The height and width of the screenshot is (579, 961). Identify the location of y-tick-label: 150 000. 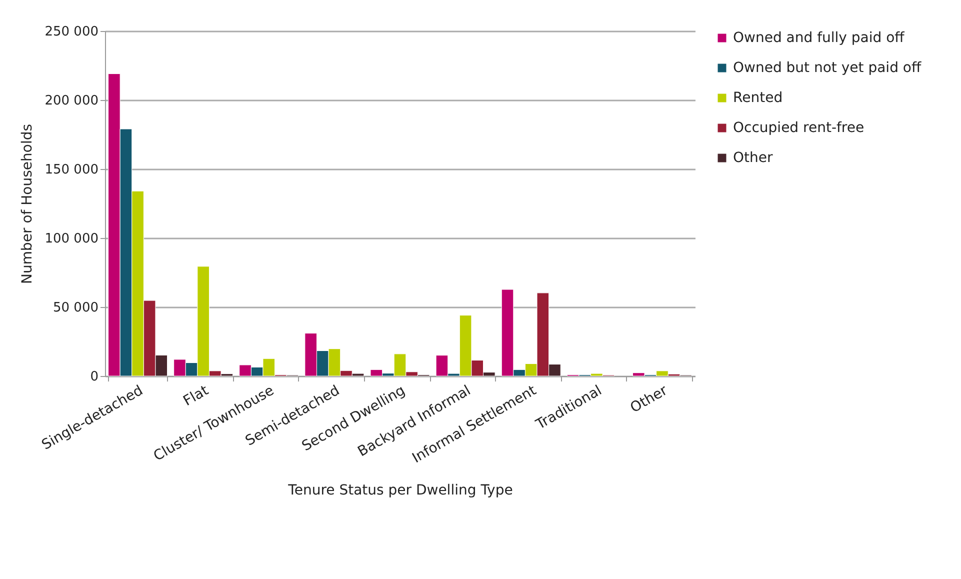
(71, 170).